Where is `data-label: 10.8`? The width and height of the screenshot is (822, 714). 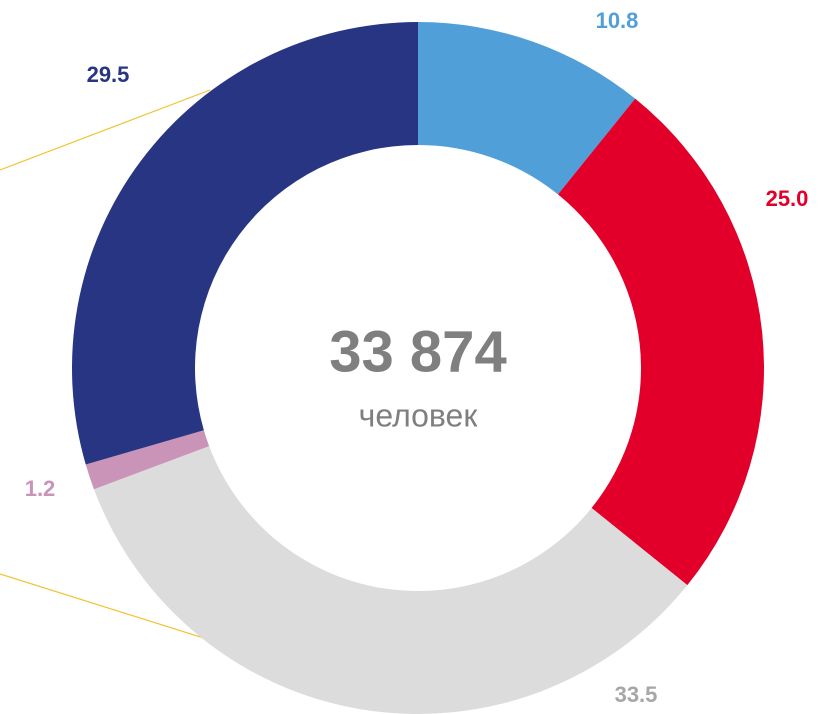 data-label: 10.8 is located at coordinates (617, 20).